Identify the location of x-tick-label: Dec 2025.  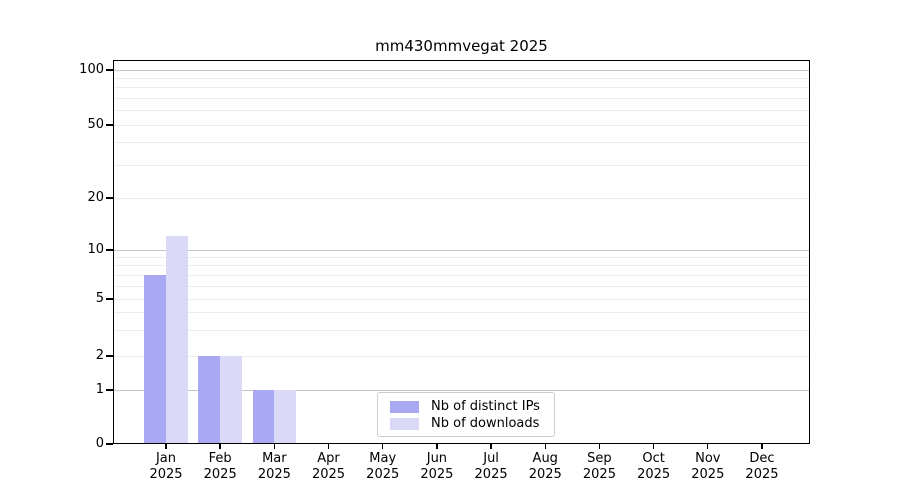
(762, 467).